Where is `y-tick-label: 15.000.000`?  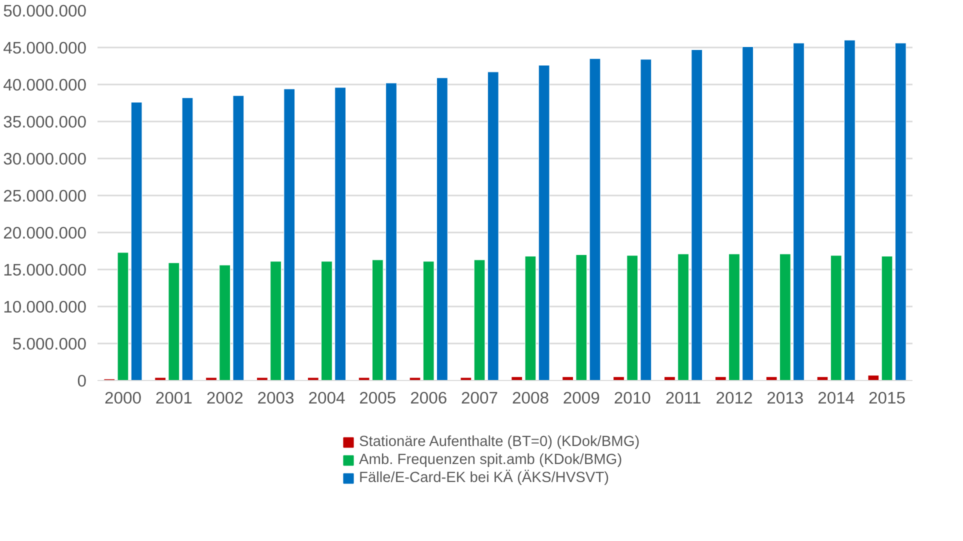 y-tick-label: 15.000.000 is located at coordinates (45, 270).